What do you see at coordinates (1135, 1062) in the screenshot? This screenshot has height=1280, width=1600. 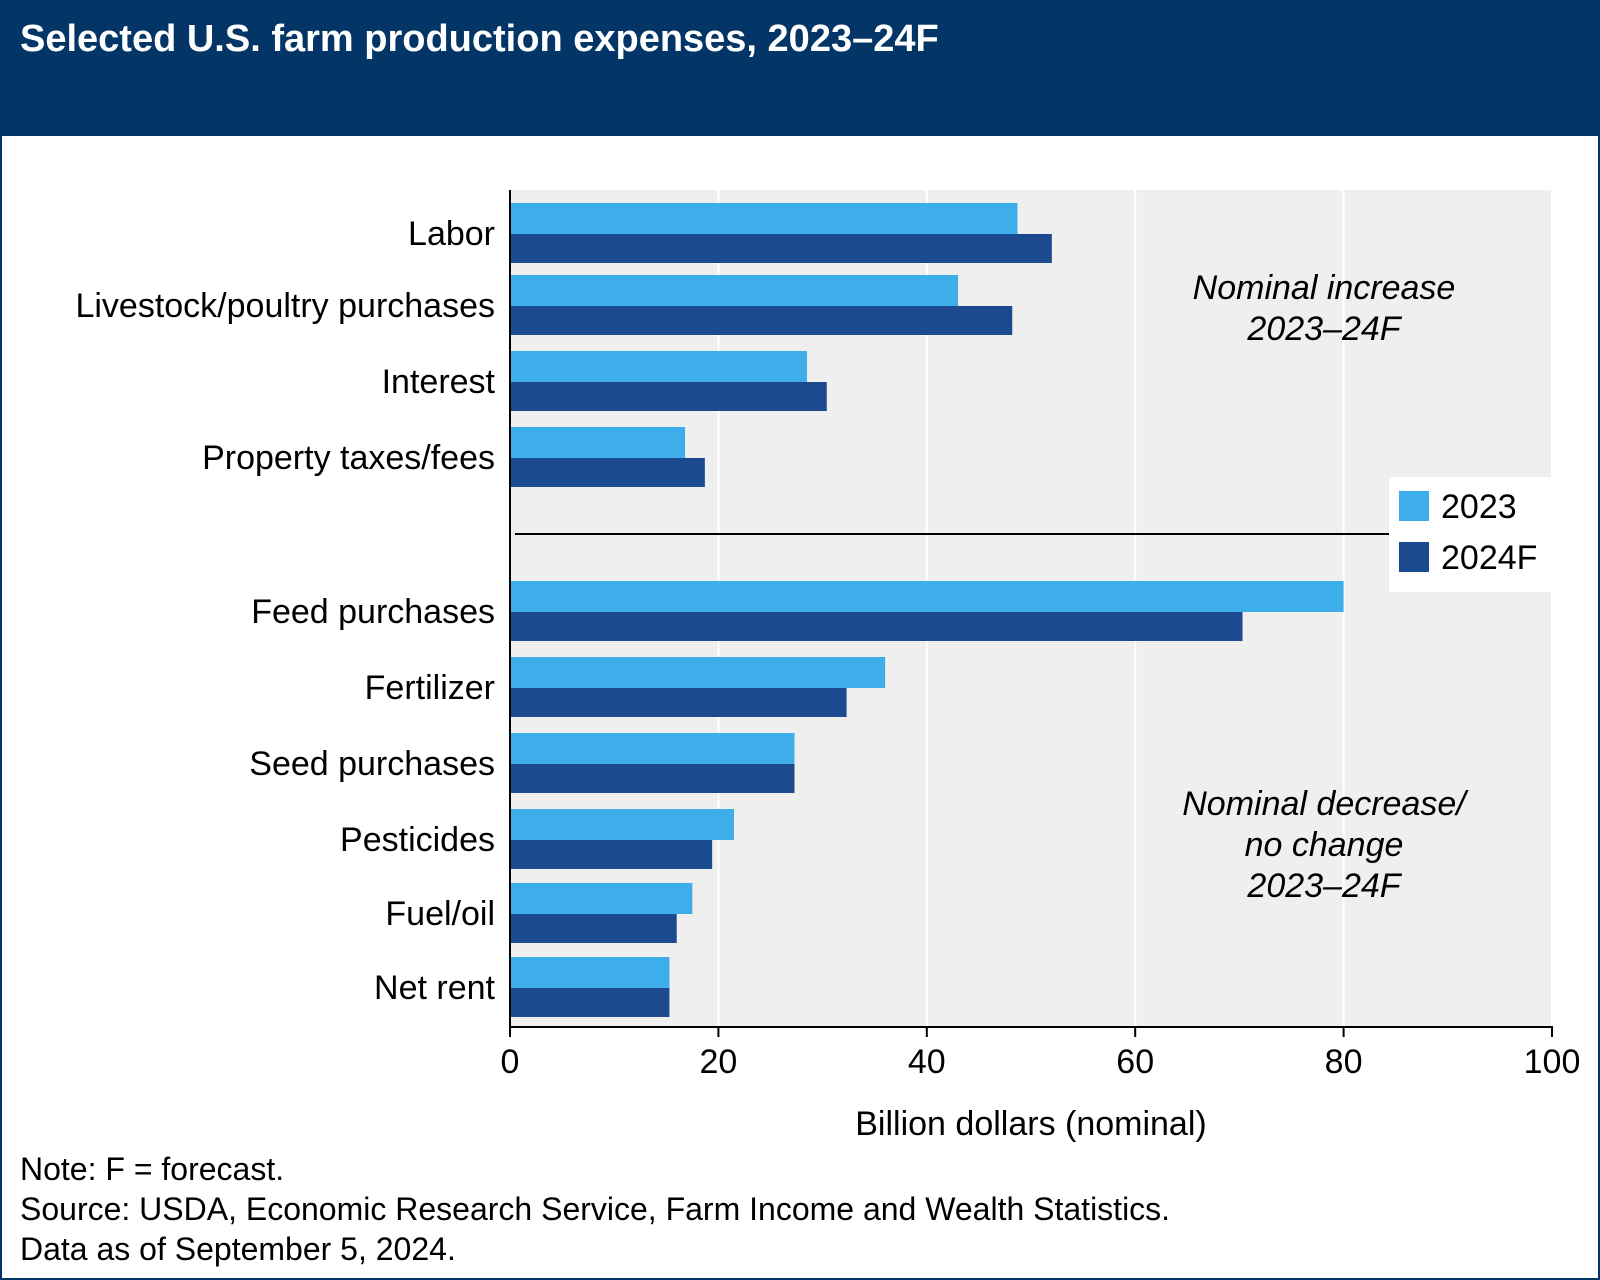 I see `x-tick-label: 60` at bounding box center [1135, 1062].